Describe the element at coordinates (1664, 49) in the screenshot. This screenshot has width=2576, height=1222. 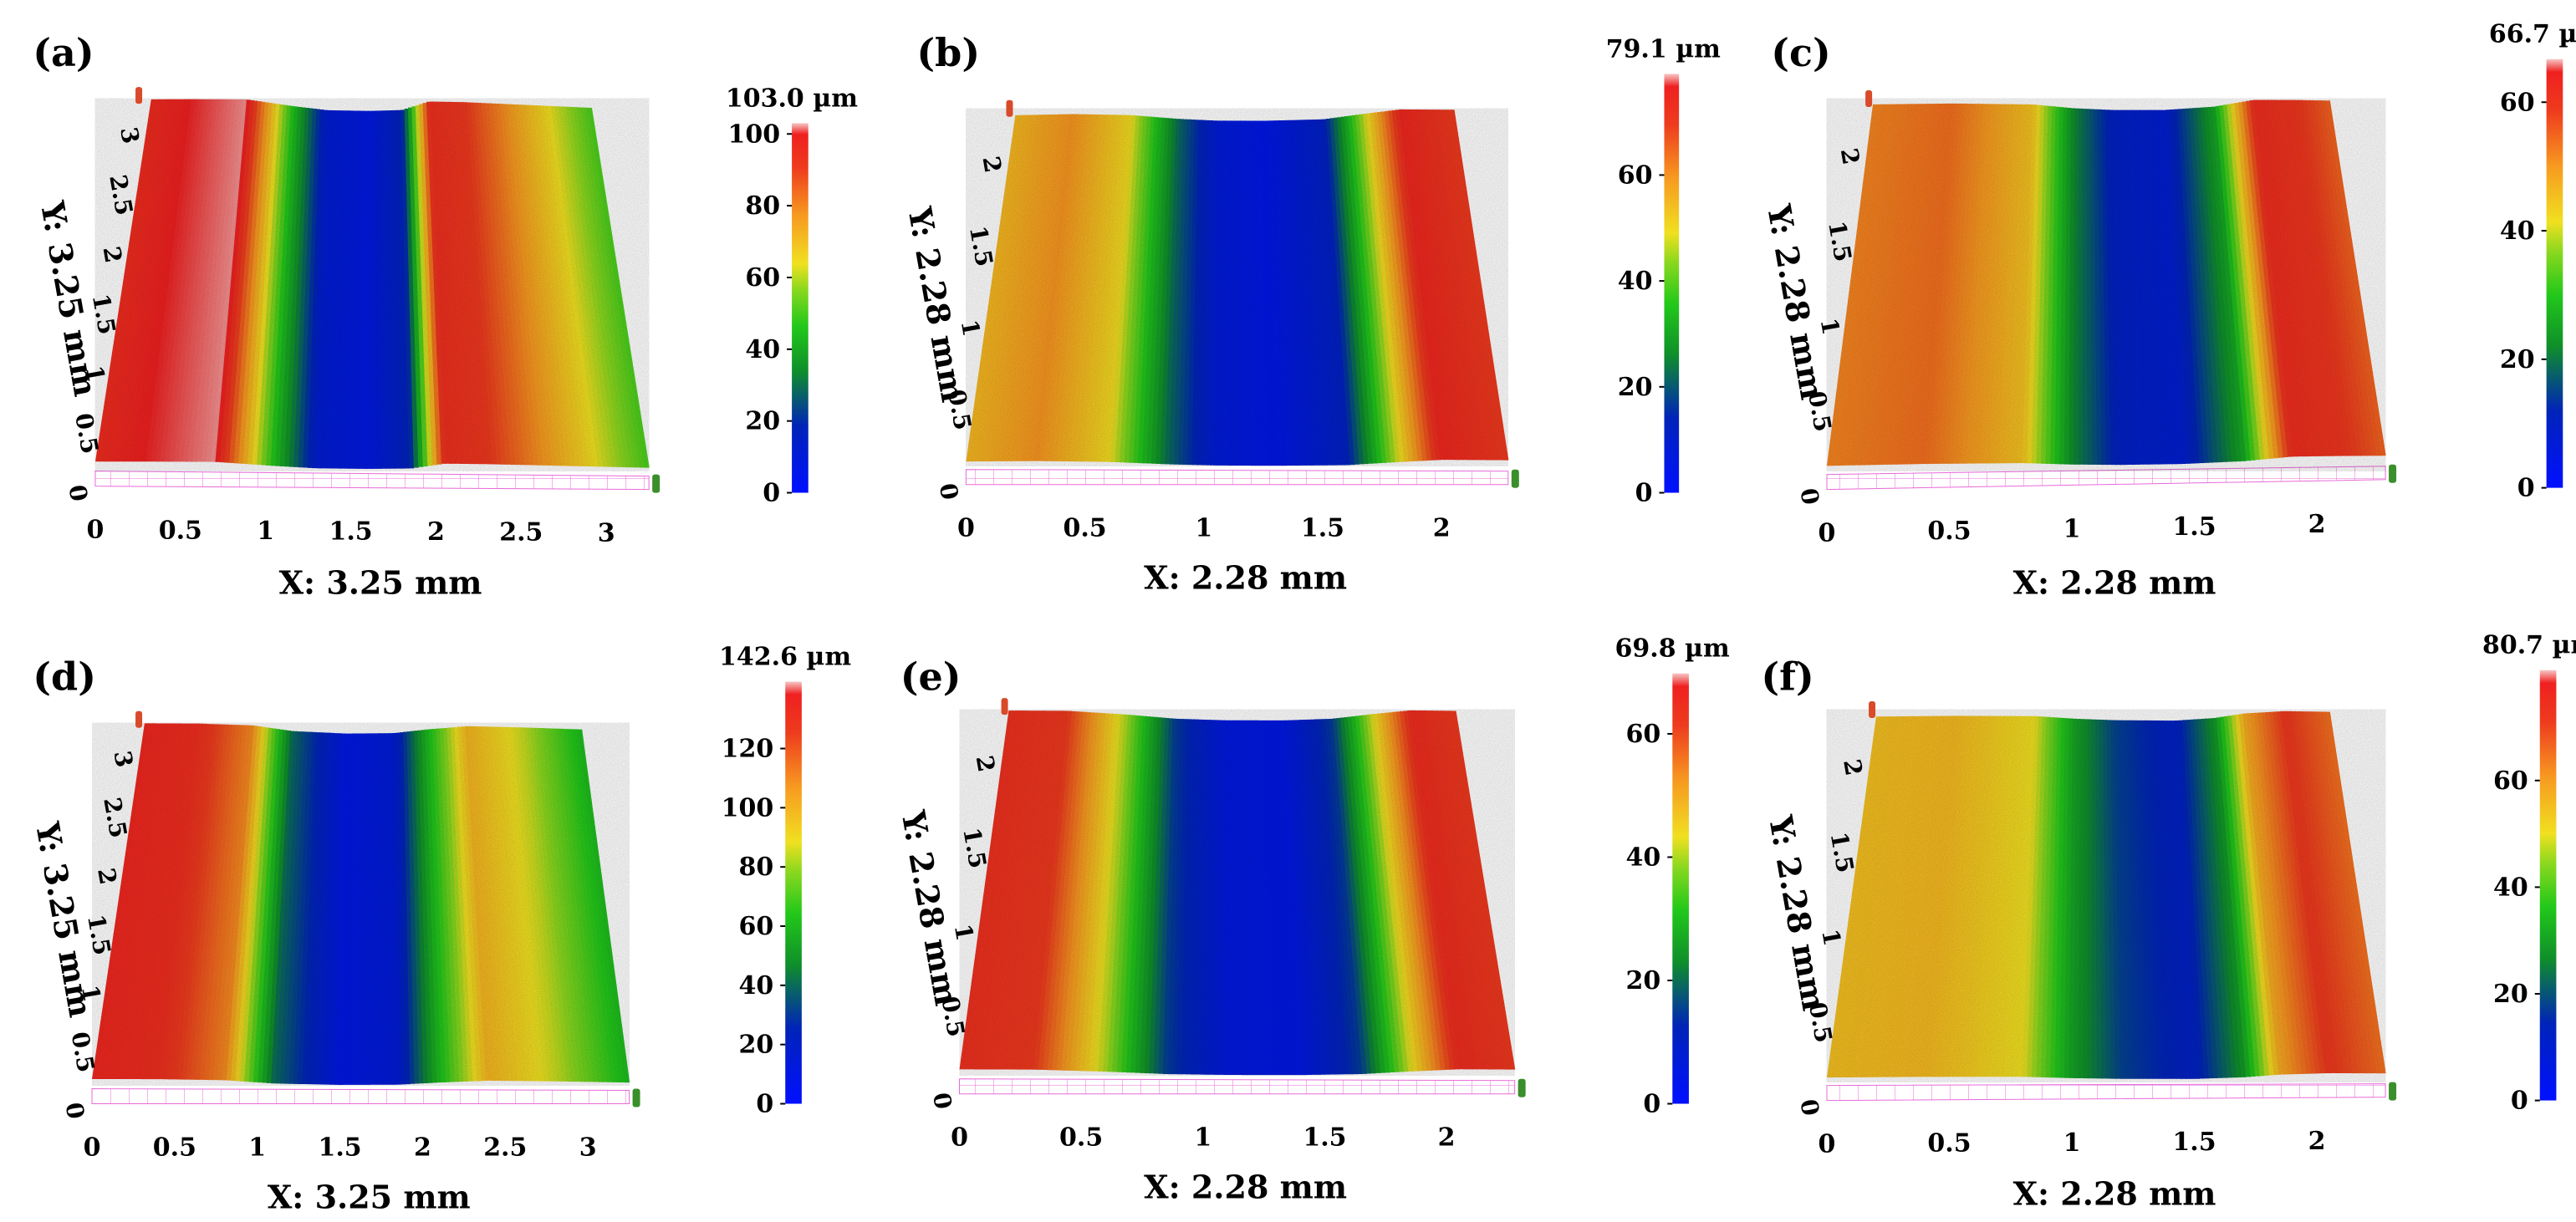
I see `colorbar-max-label: 79.1 µm` at that location.